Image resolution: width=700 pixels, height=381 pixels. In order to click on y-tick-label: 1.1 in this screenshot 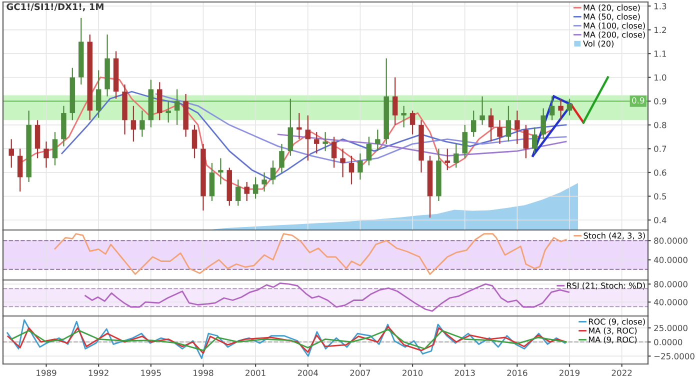, I will do `click(660, 53)`.